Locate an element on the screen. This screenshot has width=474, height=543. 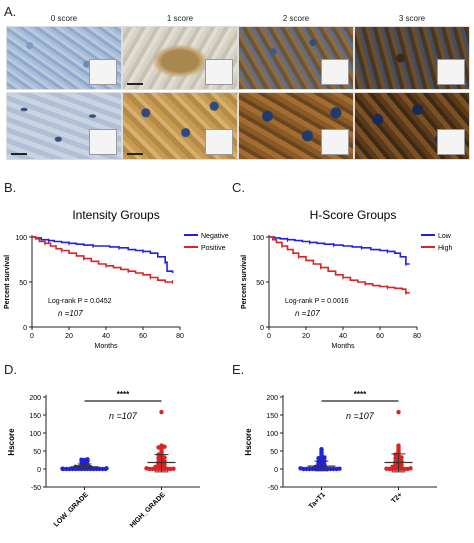
chart-title: H-Score Groups is located at coordinates (353, 215).